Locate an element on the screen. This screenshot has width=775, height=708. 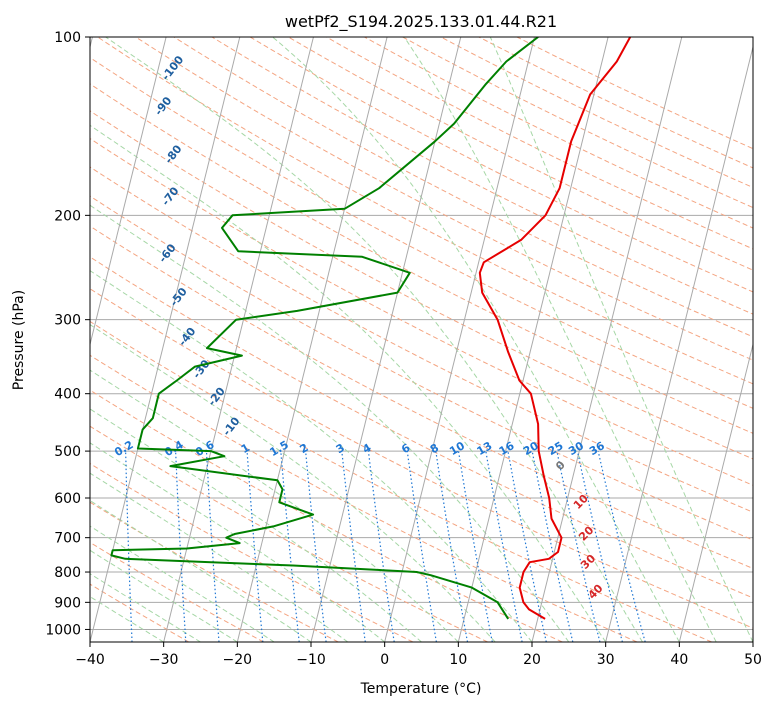
x-axis-ticks: −40 −30 −20 −10 0 10 20 30 40 50 is located at coordinates (418, 655).